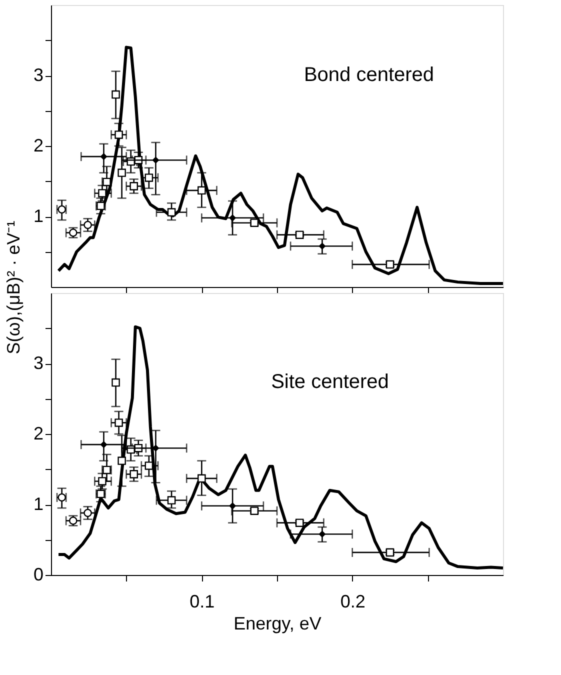  Describe the element at coordinates (202, 602) in the screenshot. I see `x-tick-label: 0.1` at that location.